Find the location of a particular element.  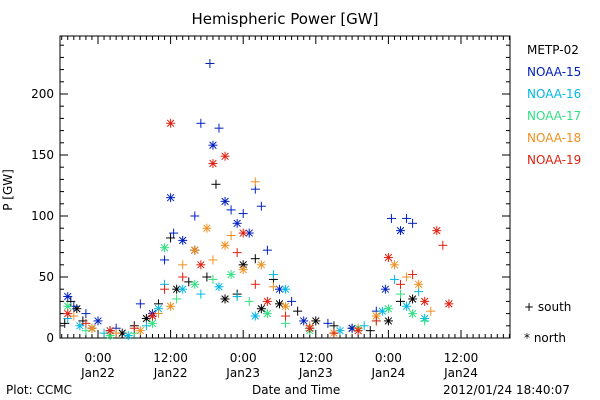

y-tick-label: 150 is located at coordinates (42, 155).